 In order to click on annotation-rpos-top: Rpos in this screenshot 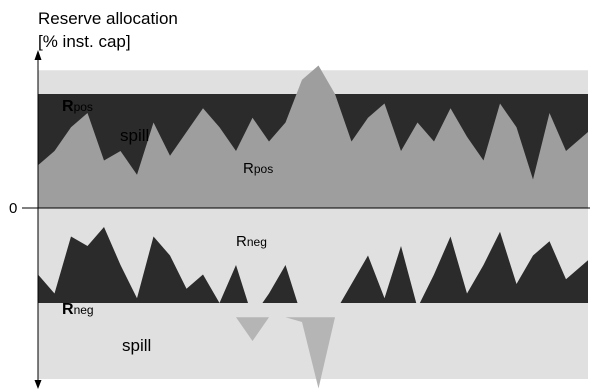, I will do `click(77, 106)`.